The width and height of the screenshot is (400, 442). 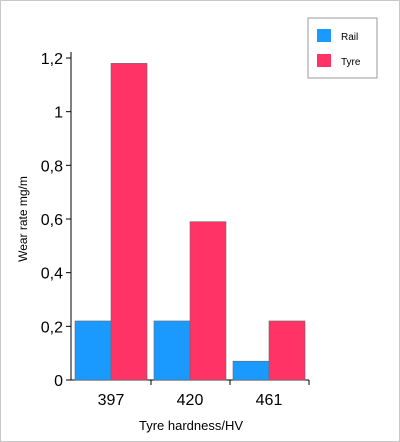 What do you see at coordinates (324, 60) in the screenshot?
I see `legend-swatch-tyre` at bounding box center [324, 60].